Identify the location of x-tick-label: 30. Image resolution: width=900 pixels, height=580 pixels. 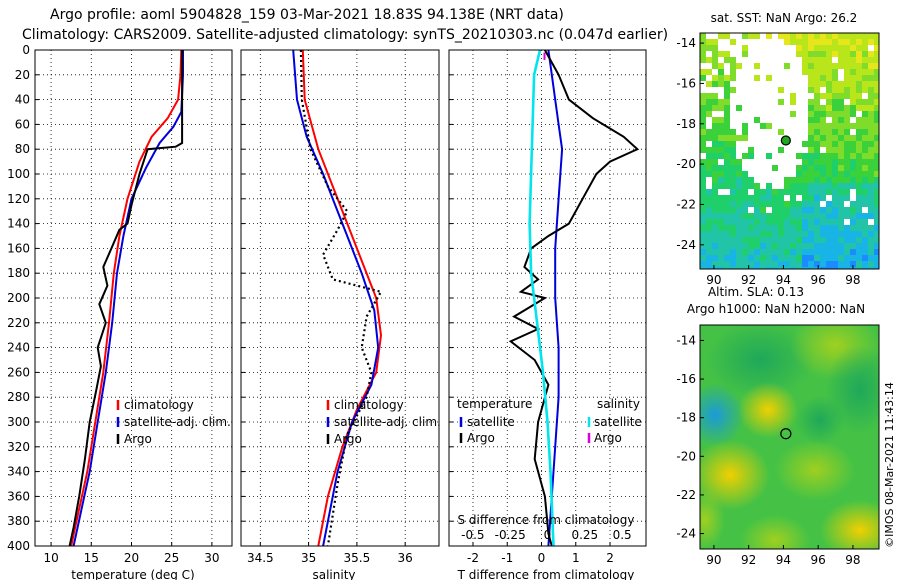
(211, 558).